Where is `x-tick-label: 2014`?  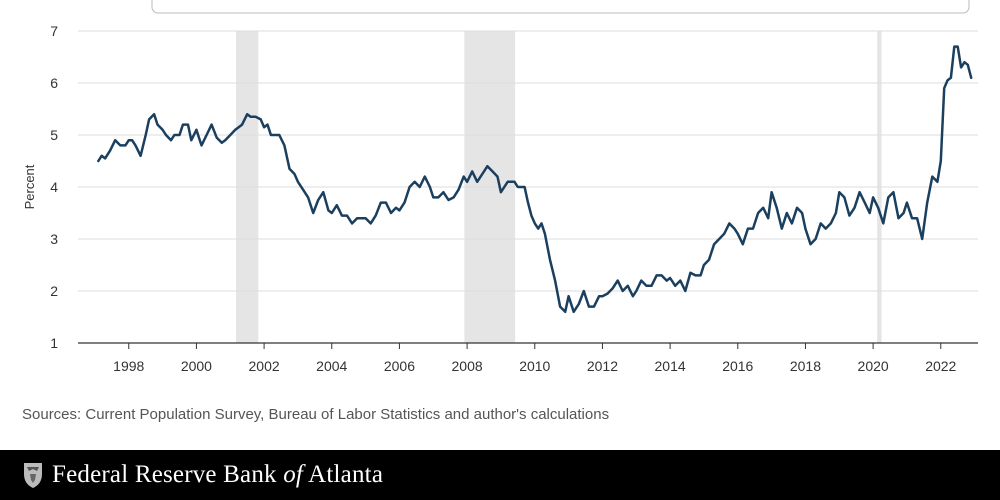
x-tick-label: 2014 is located at coordinates (670, 366).